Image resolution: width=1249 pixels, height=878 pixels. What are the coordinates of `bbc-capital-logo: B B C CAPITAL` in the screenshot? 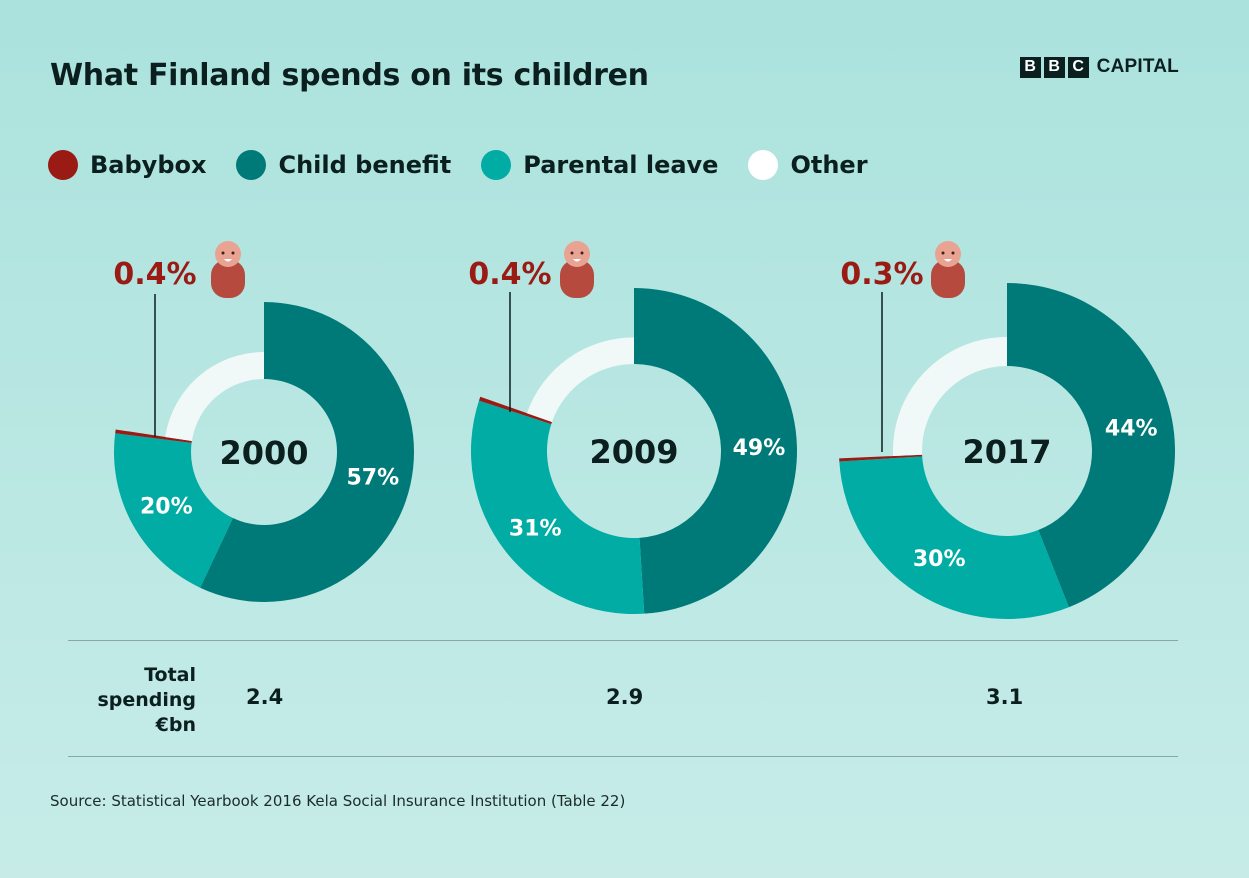 It's located at (1099, 67).